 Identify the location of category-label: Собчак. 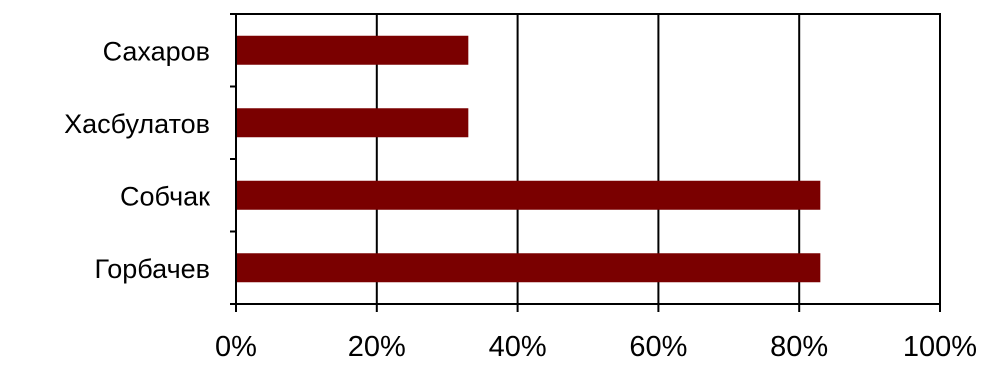
(165, 196).